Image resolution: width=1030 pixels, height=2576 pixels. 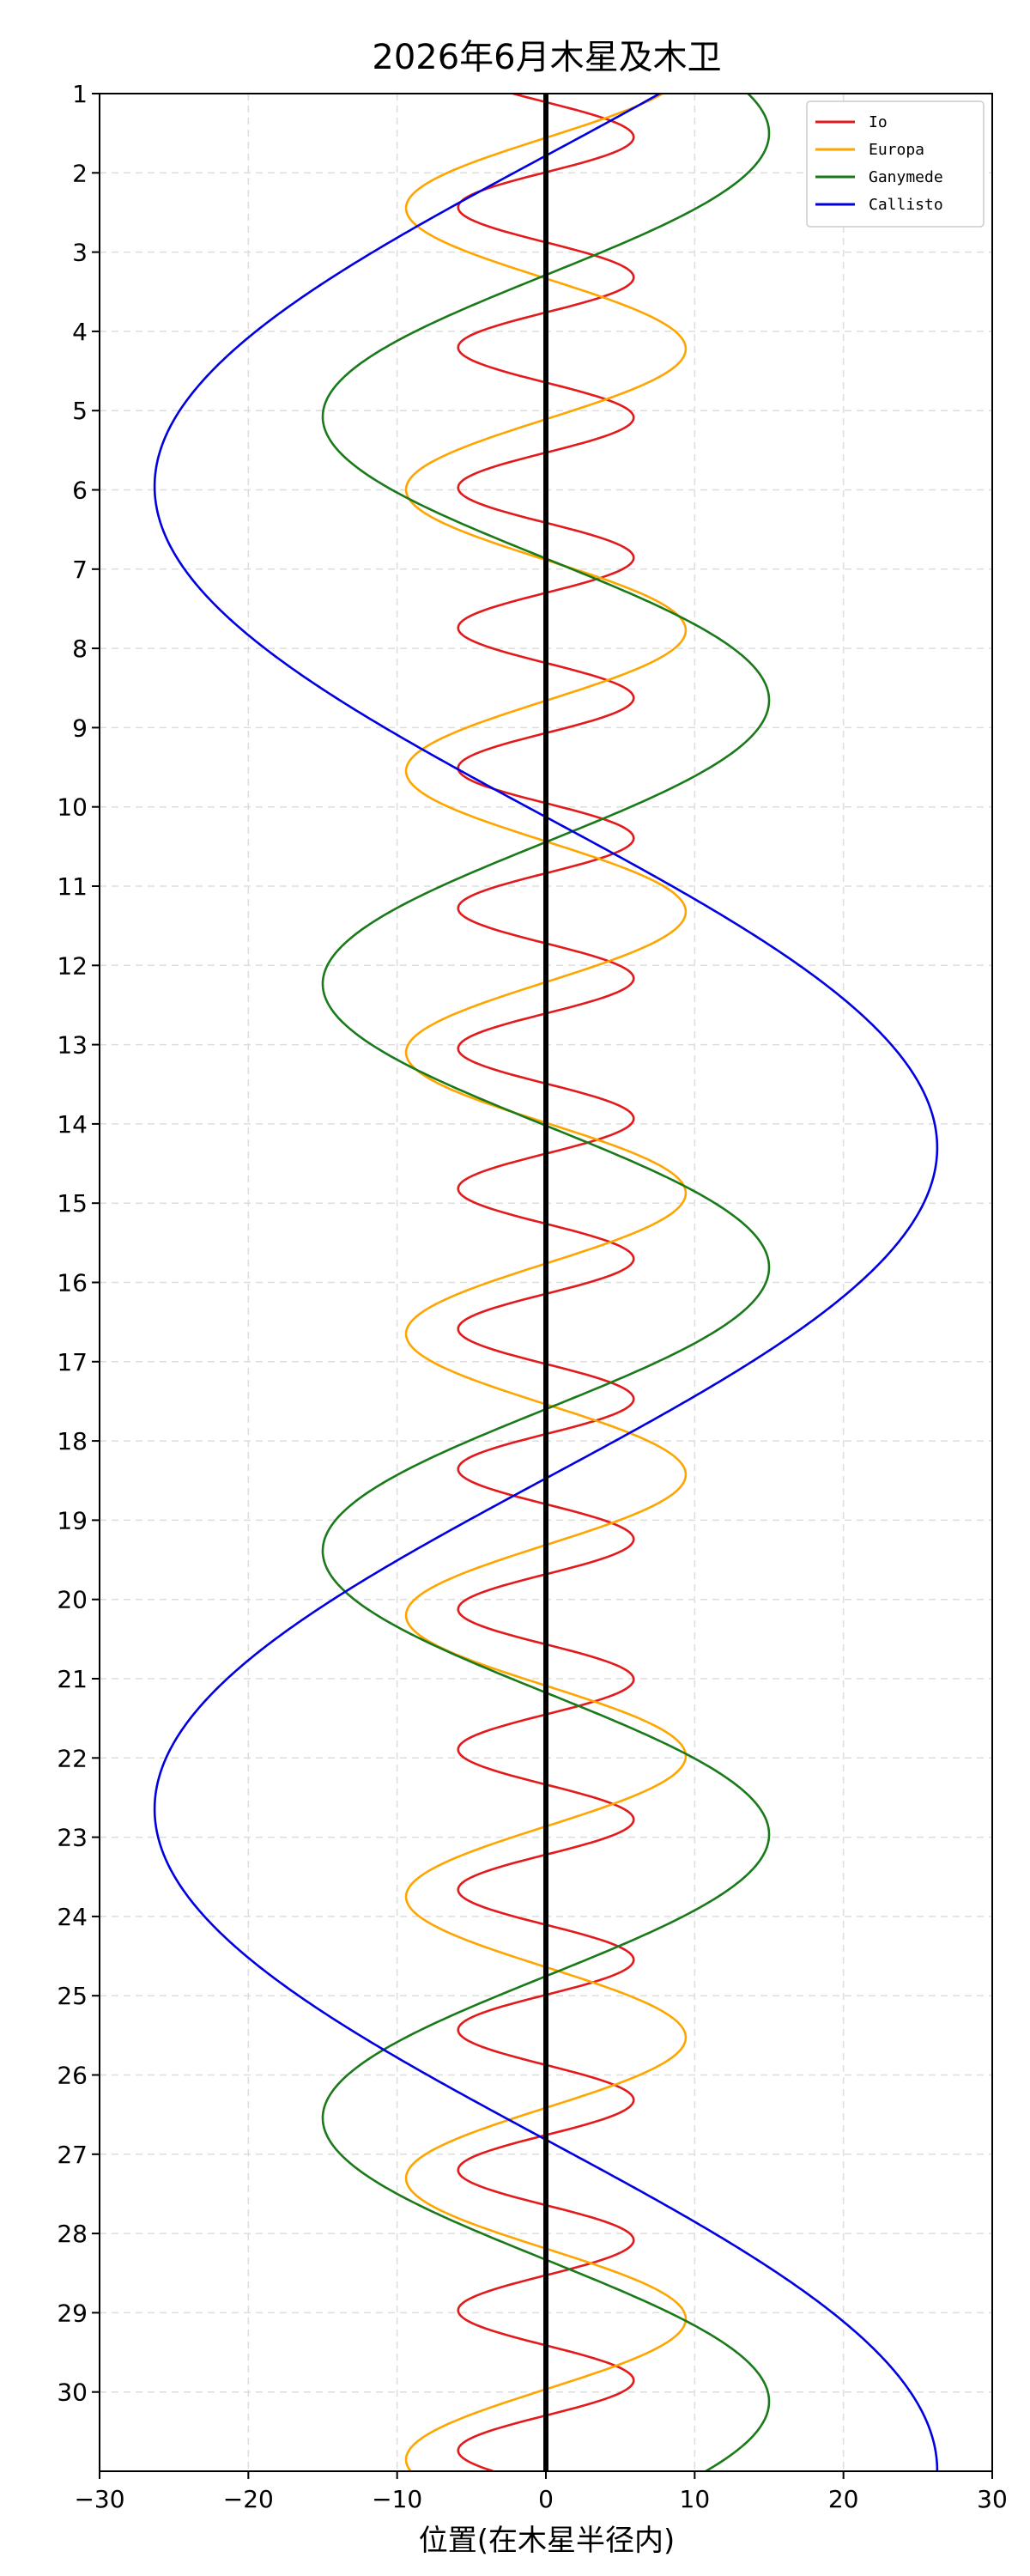 I want to click on legend-label-callisto: Callisto, so click(x=906, y=205).